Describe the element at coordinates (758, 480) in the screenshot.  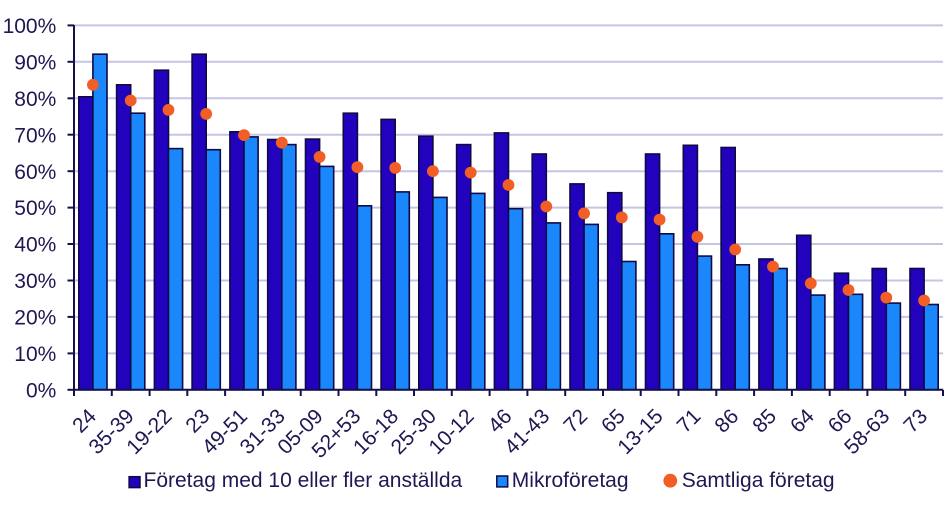
I see `svg-text: Samtliga företag` at that location.